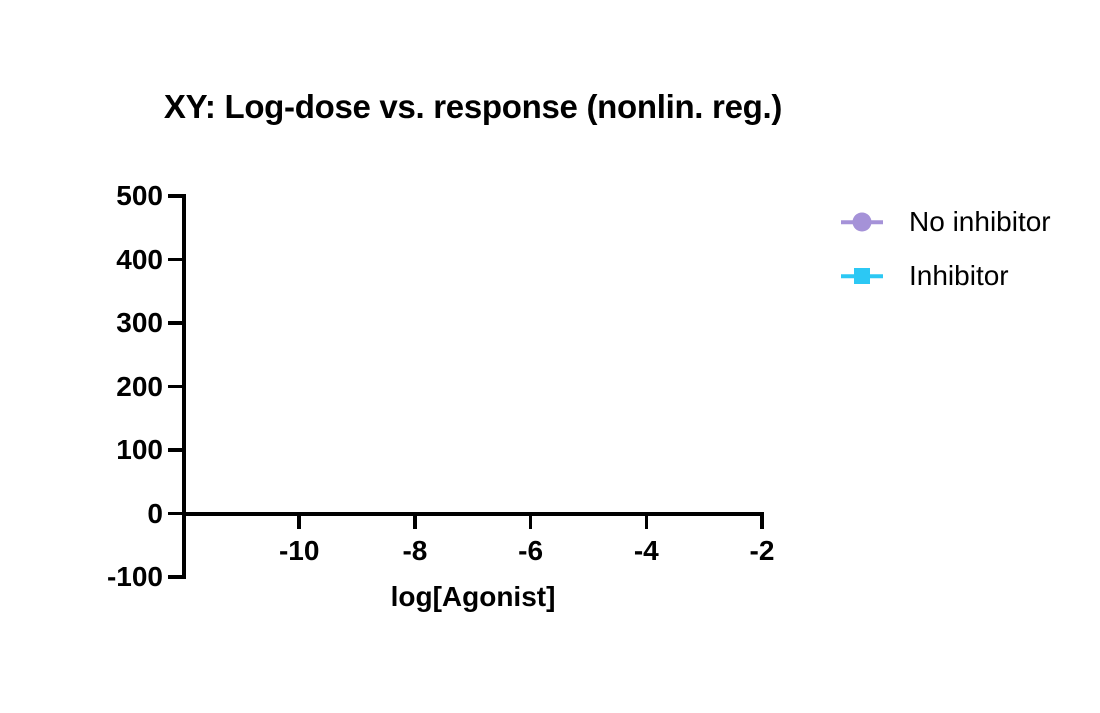 The image size is (1100, 713). Describe the element at coordinates (139, 449) in the screenshot. I see `y-tick-label: 100` at that location.